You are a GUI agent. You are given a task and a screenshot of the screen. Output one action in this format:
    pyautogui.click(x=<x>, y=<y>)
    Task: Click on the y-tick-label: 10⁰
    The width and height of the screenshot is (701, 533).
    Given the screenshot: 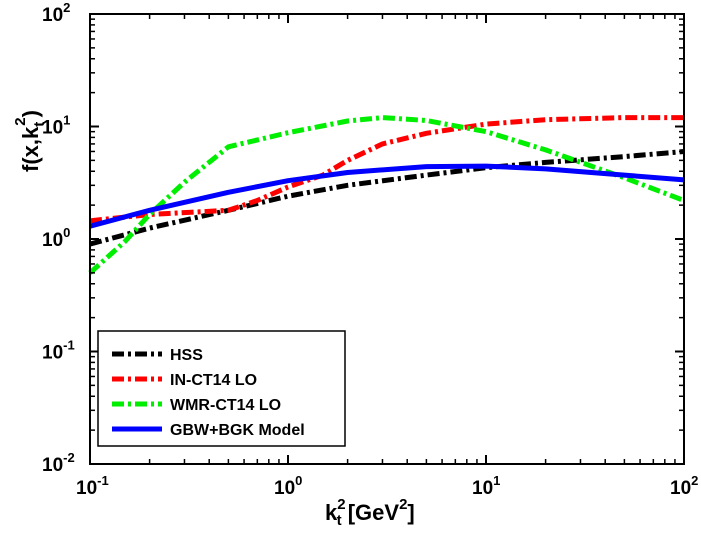 What is the action you would take?
    pyautogui.click(x=56, y=238)
    